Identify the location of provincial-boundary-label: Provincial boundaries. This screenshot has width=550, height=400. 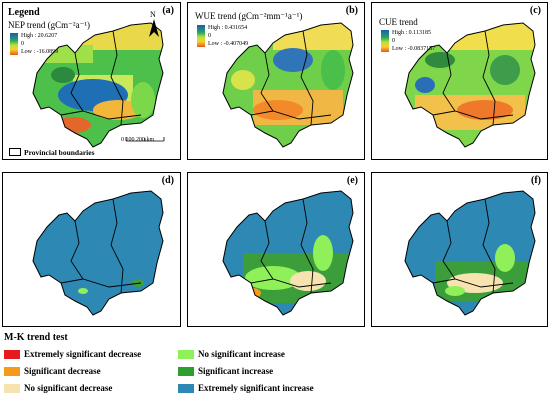
(59, 152).